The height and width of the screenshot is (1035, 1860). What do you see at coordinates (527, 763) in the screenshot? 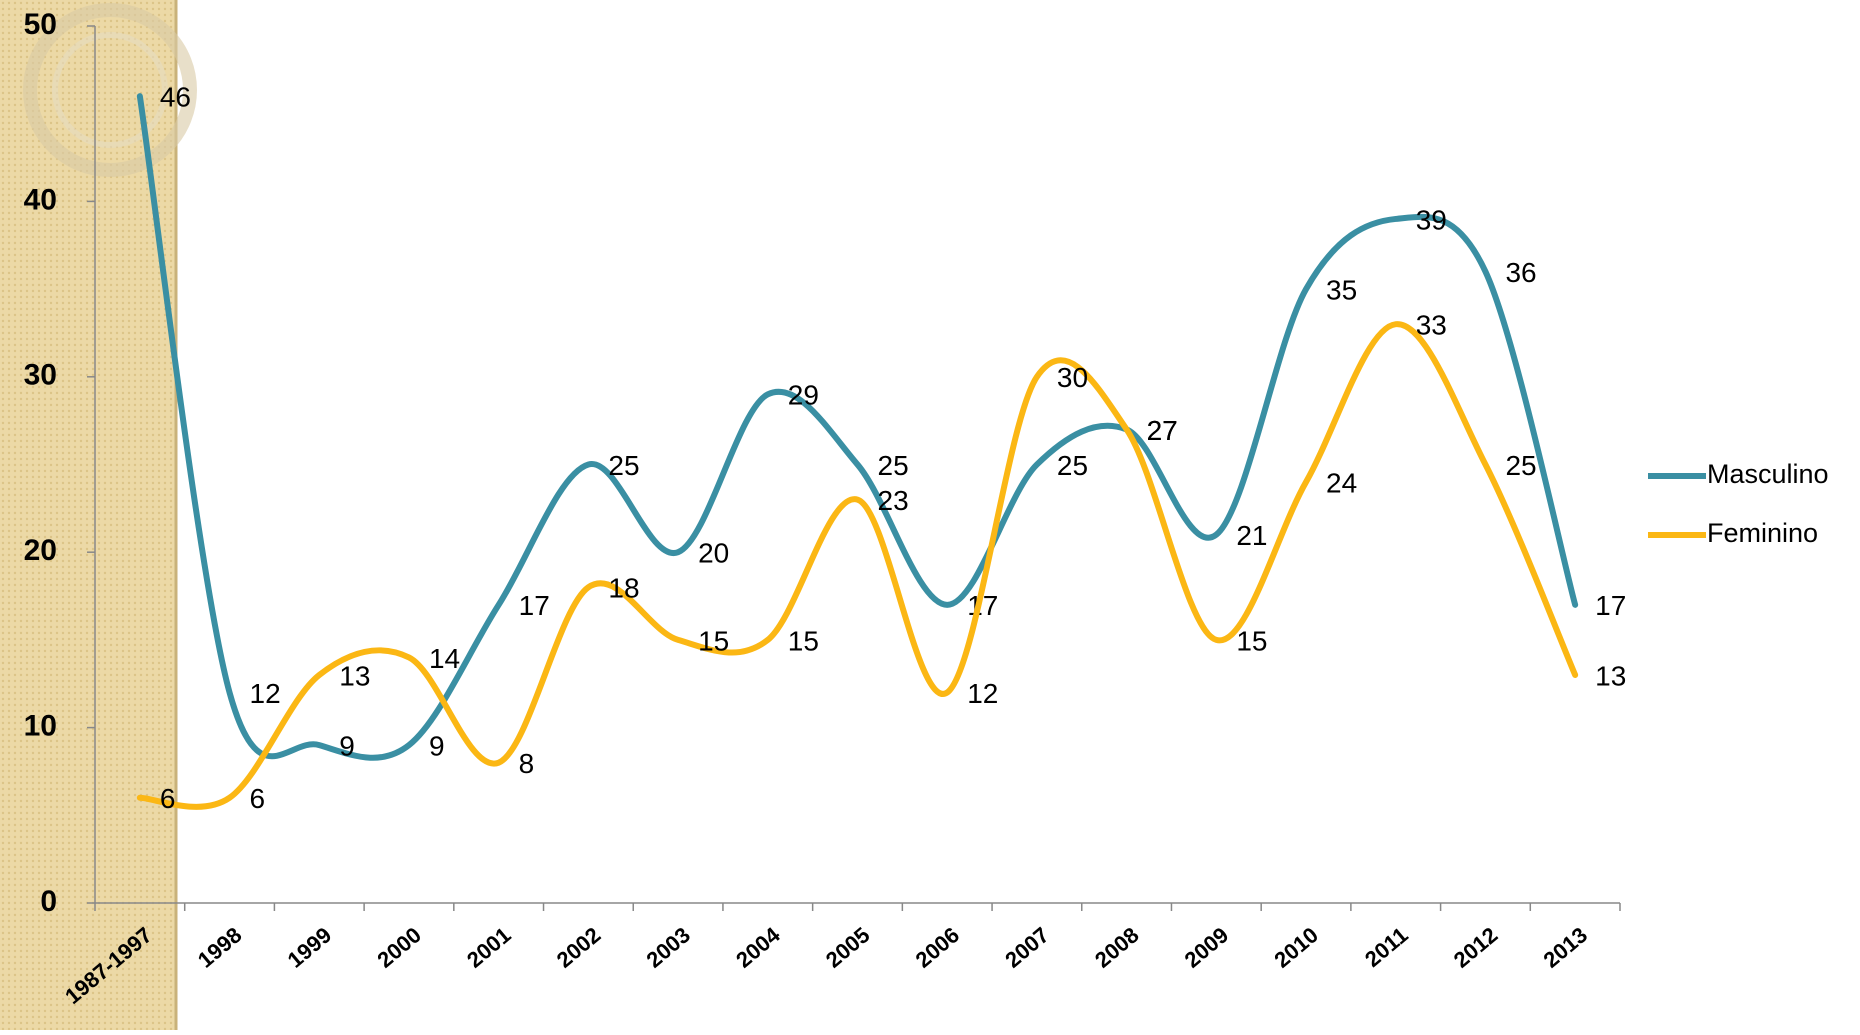
I see `data-label: 8` at bounding box center [527, 763].